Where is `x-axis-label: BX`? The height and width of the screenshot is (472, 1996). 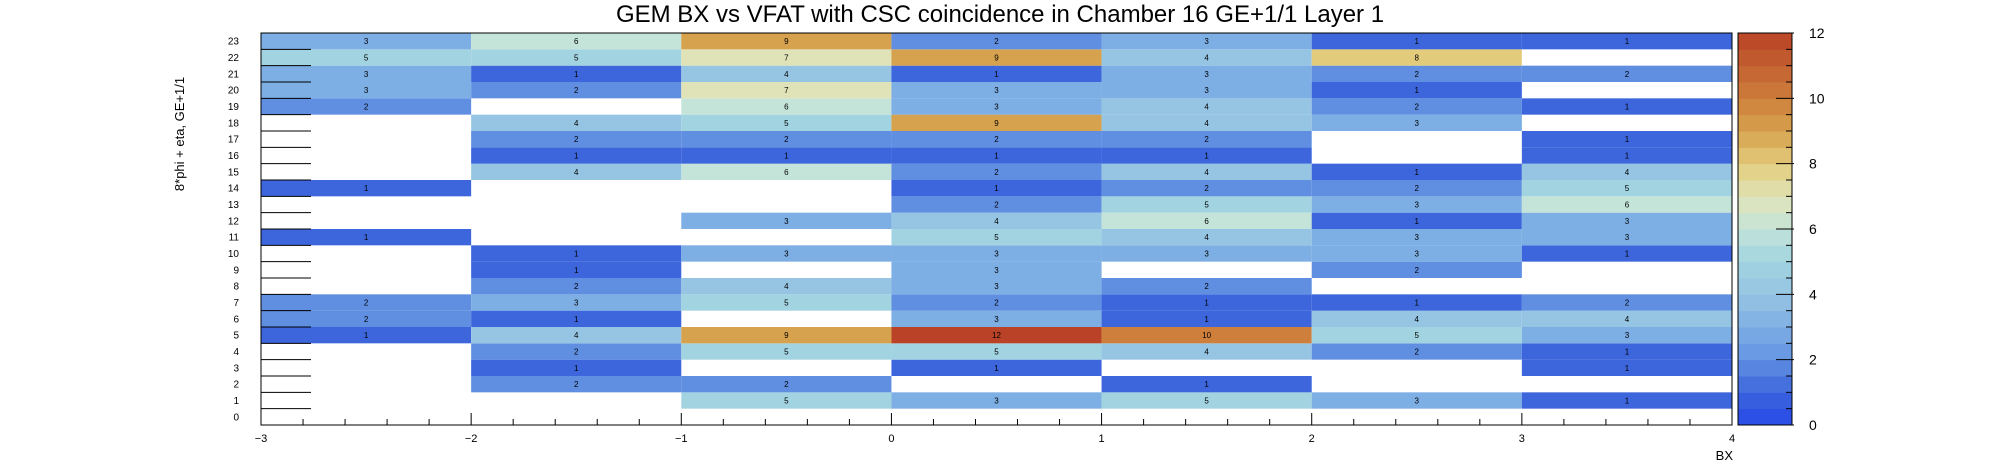
x-axis-label: BX is located at coordinates (1725, 455).